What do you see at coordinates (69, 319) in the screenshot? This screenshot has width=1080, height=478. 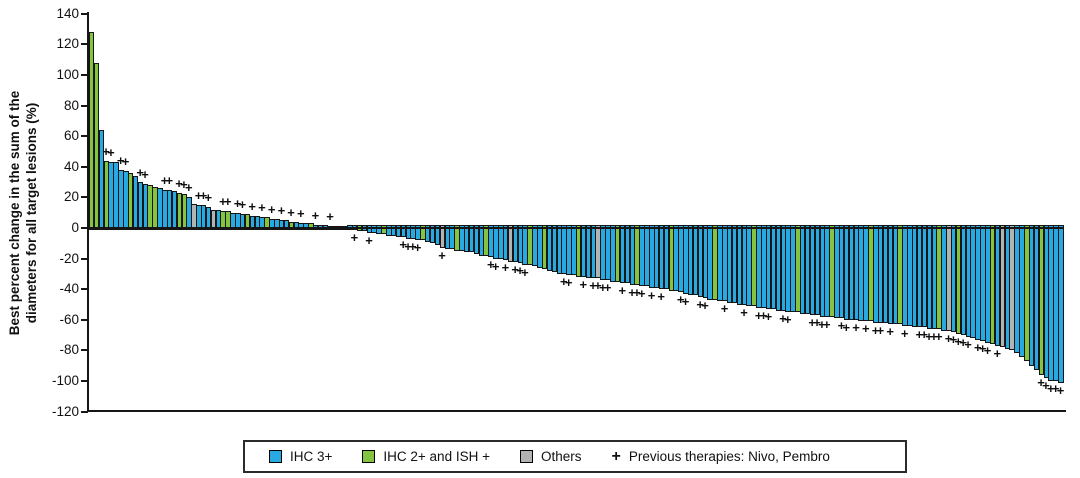 I see `y-tick-label: -60` at bounding box center [69, 319].